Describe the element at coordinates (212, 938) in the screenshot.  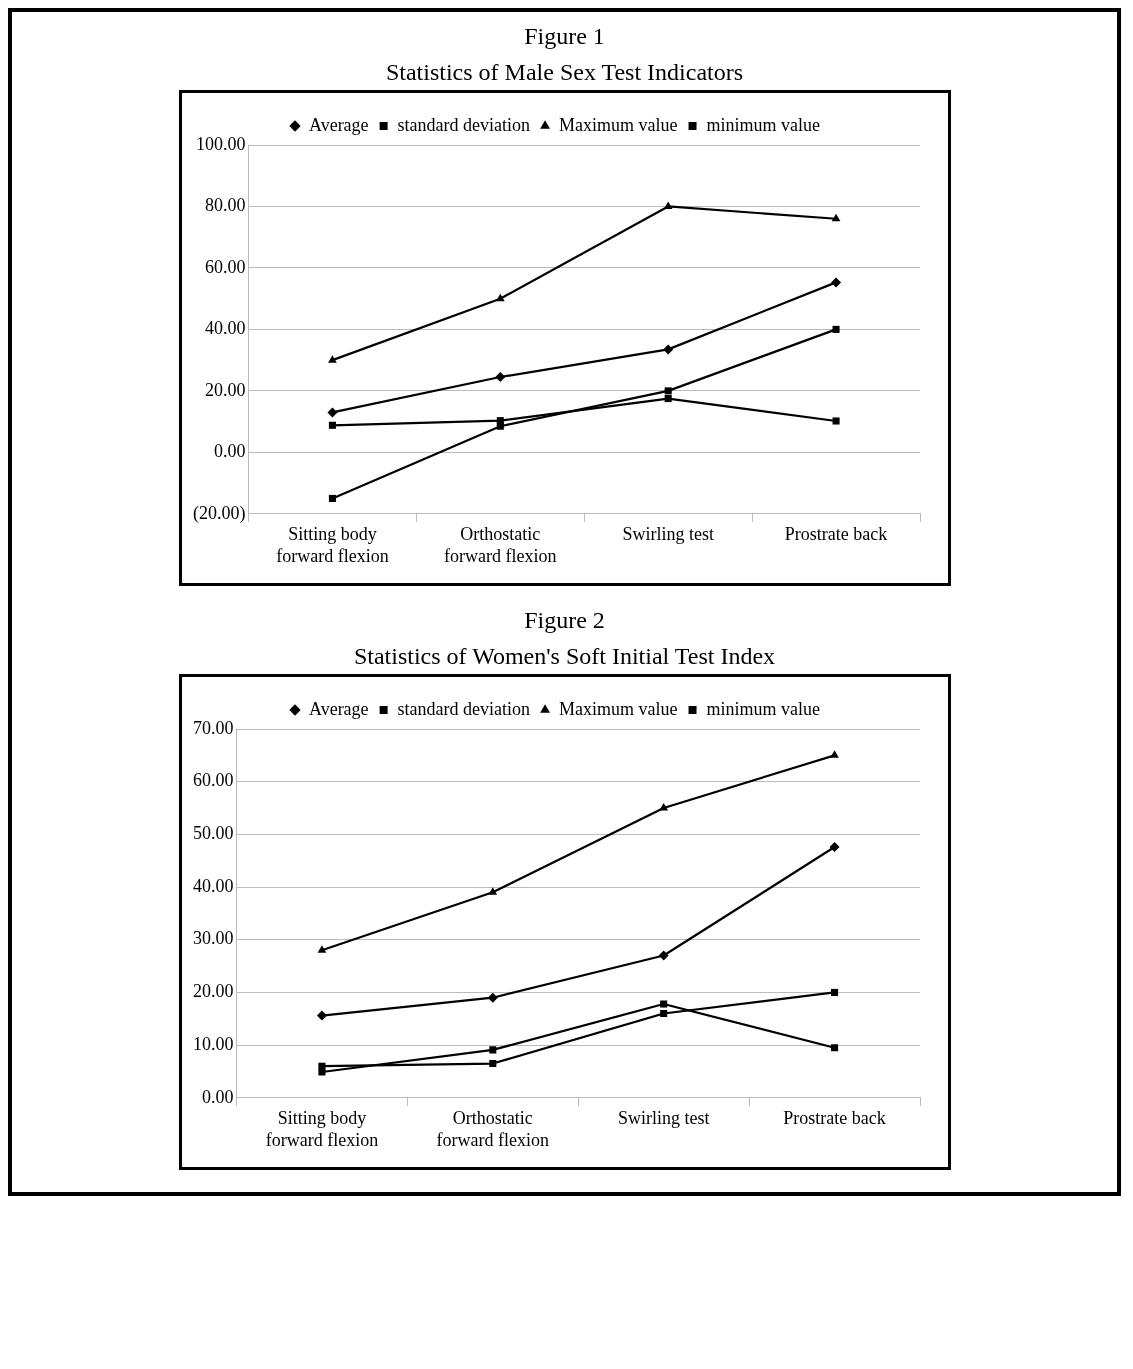
I see `y-tick-label: 30.00` at that location.